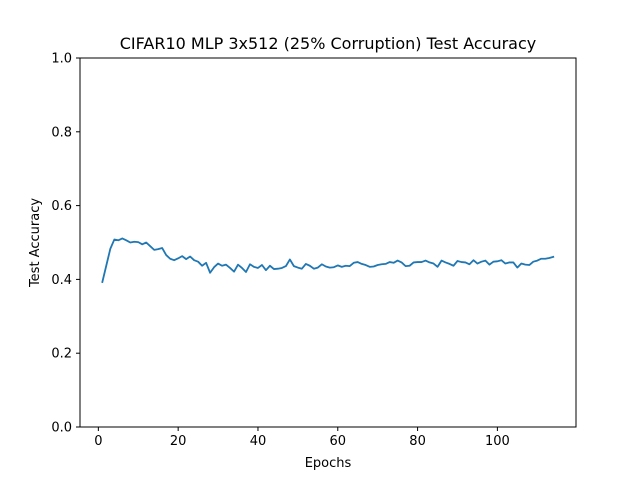 This screenshot has width=640, height=480. What do you see at coordinates (61, 280) in the screenshot?
I see `y-tick-label: 0.4` at bounding box center [61, 280].